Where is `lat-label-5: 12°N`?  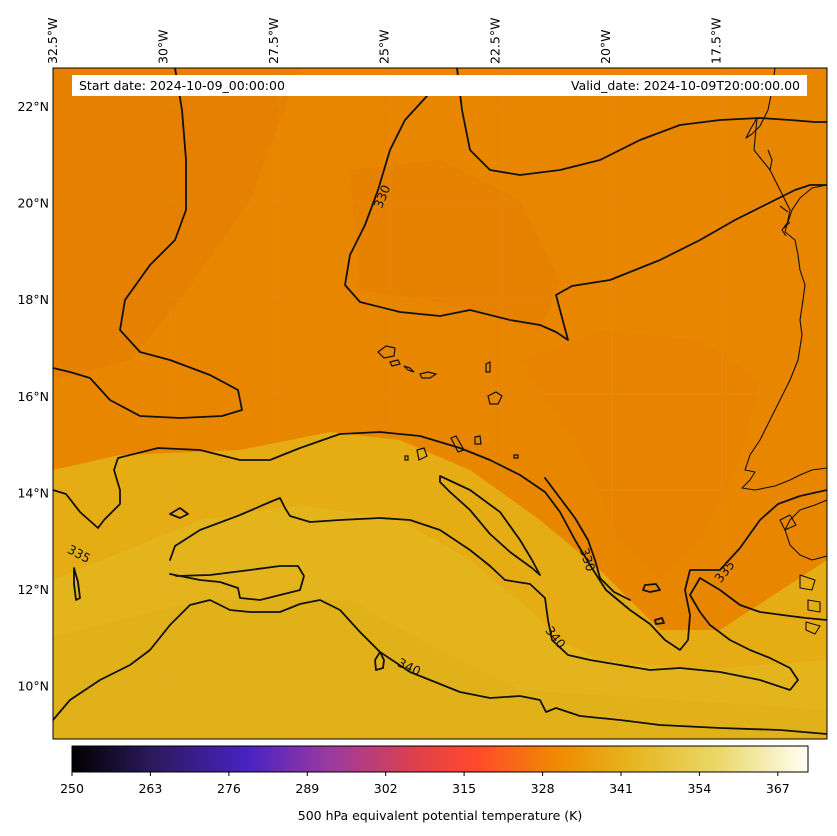 lat-label-5: 12°N is located at coordinates (33, 589).